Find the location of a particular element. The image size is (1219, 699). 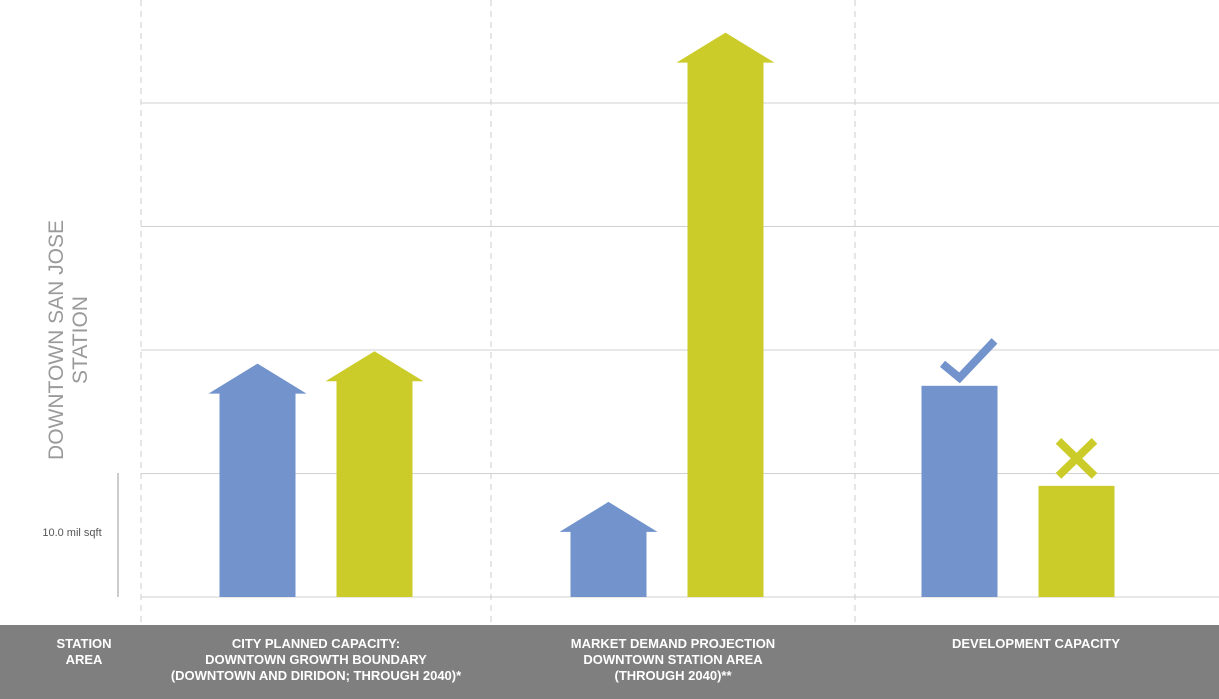

category-label: DEVELOPMENT CAPACITY is located at coordinates (1036, 643).